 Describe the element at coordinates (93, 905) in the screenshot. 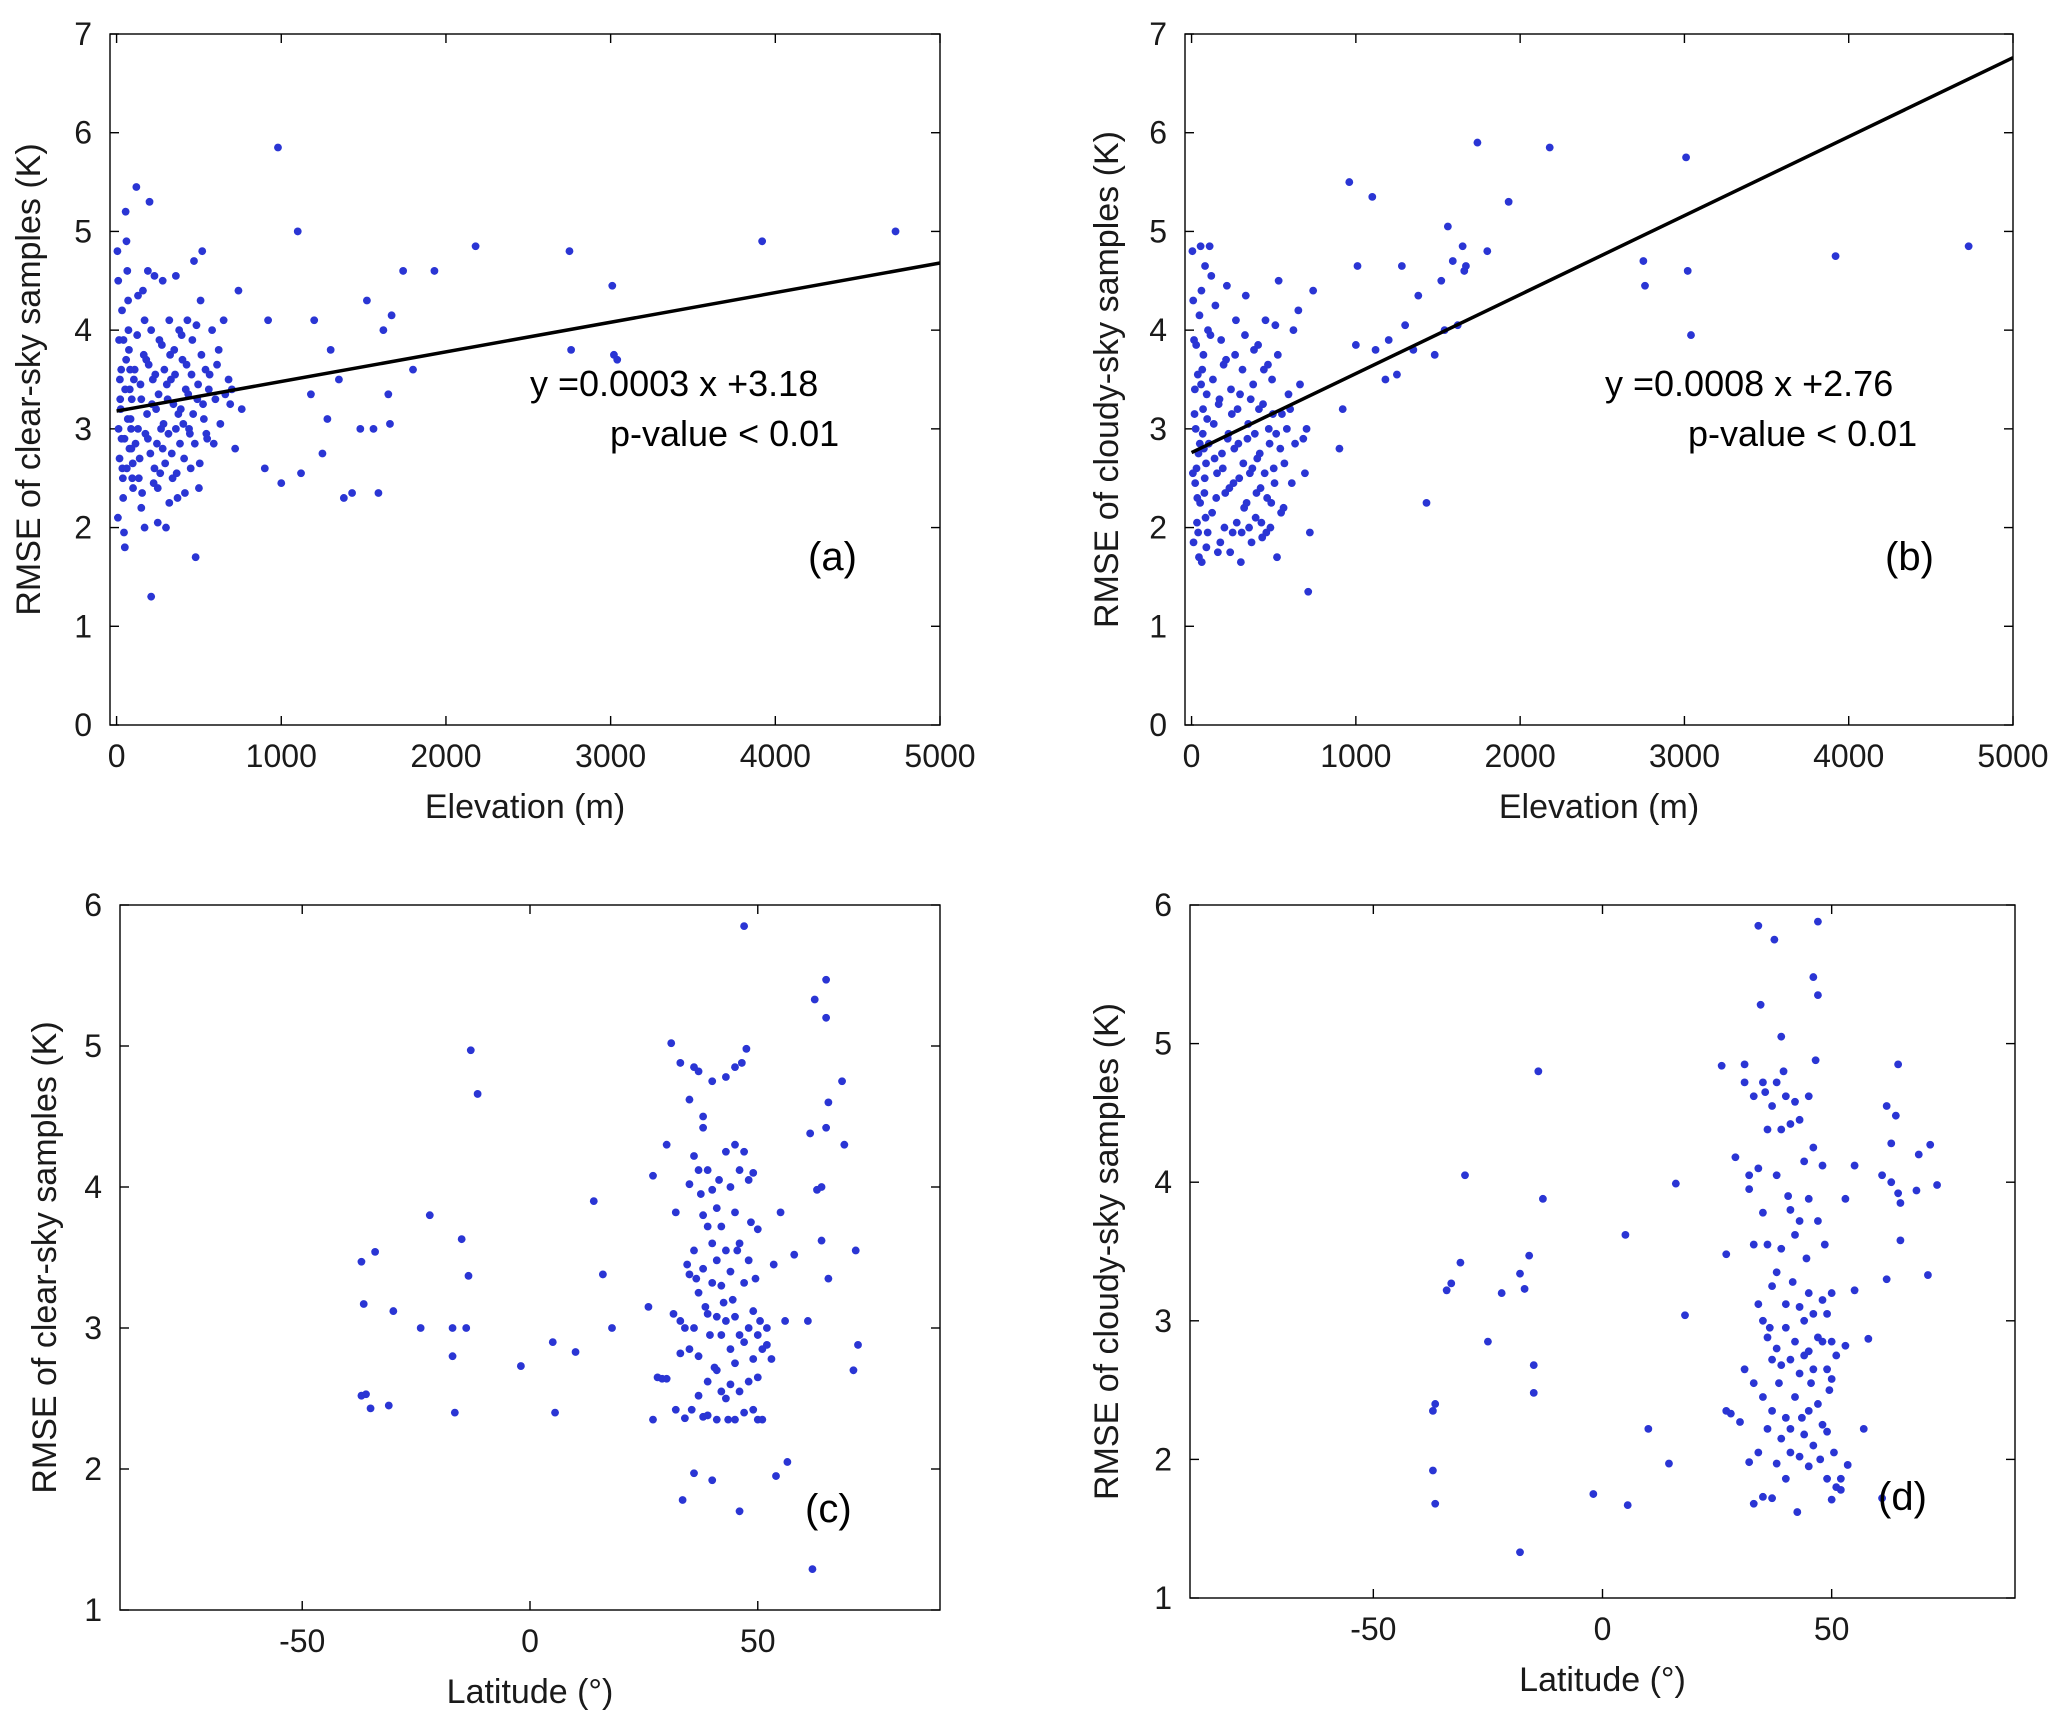

I see `y-tick-label: 6` at that location.